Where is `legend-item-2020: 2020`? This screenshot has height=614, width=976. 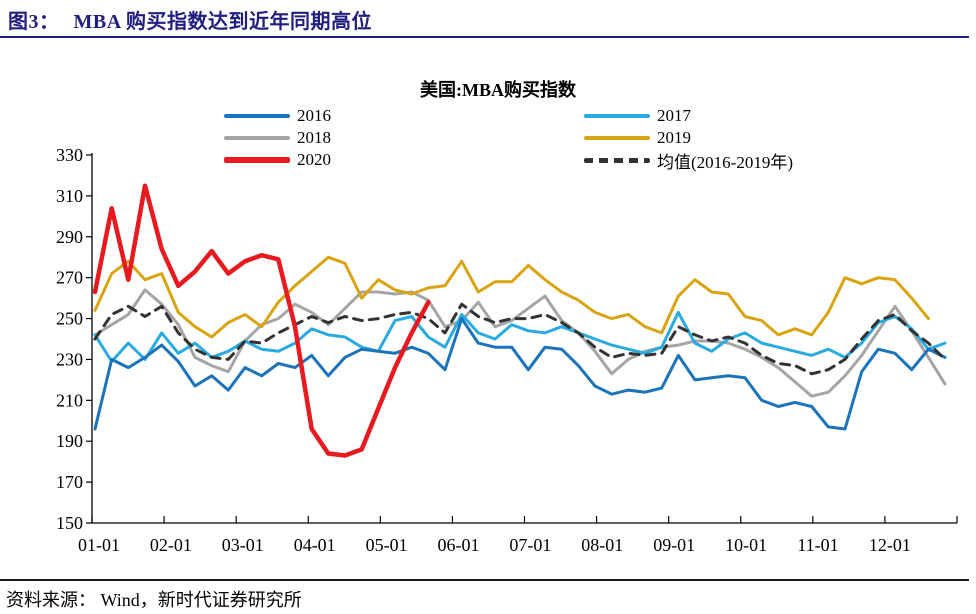 legend-item-2020: 2020 is located at coordinates (277, 160).